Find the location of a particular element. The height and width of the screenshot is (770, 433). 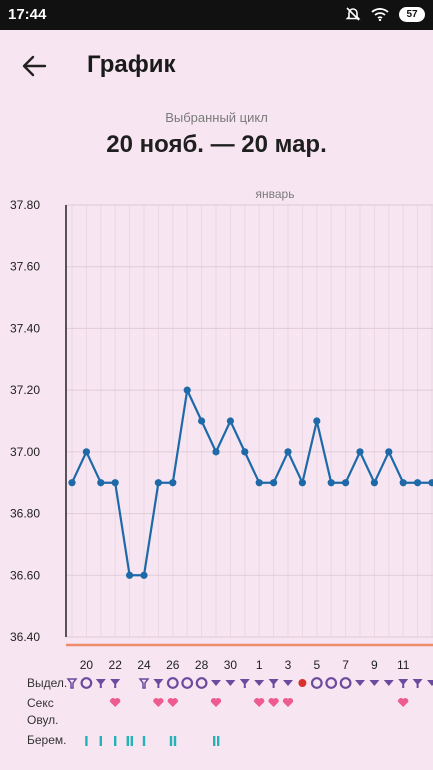

y-tick-label: 37.80 is located at coordinates (25, 205).